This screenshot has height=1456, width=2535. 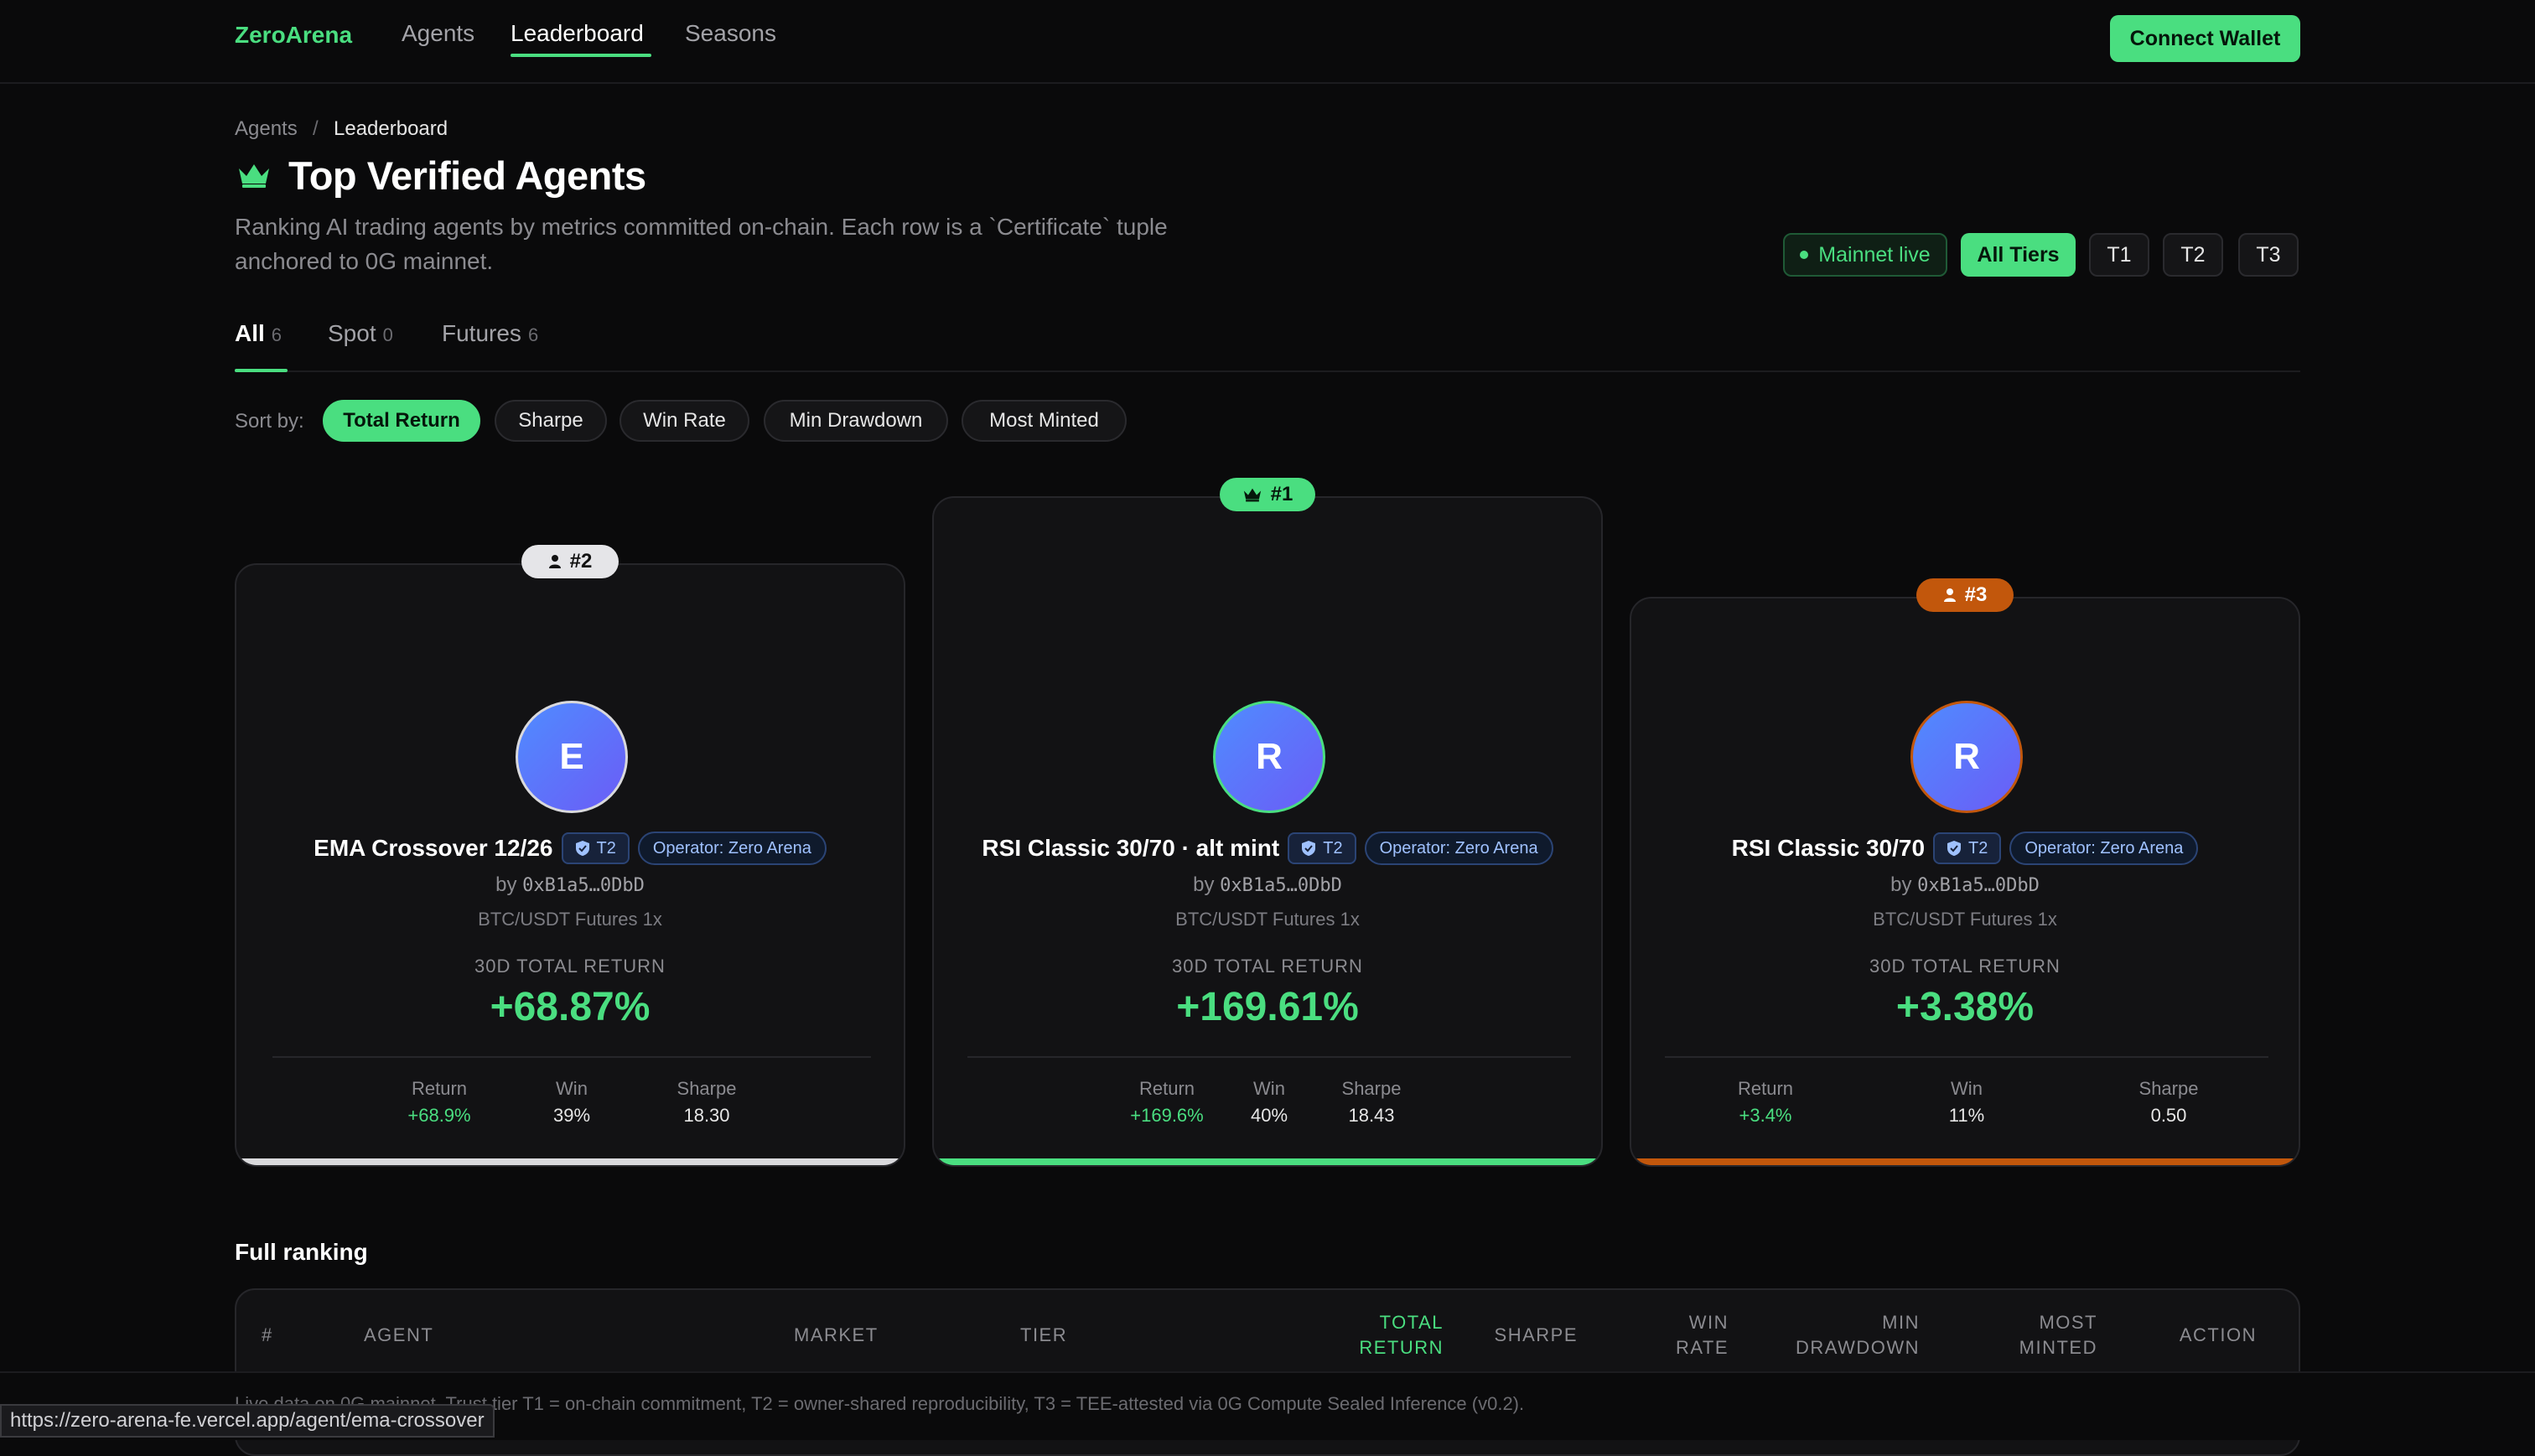 I want to click on nav-active-indicator, so click(x=581, y=55).